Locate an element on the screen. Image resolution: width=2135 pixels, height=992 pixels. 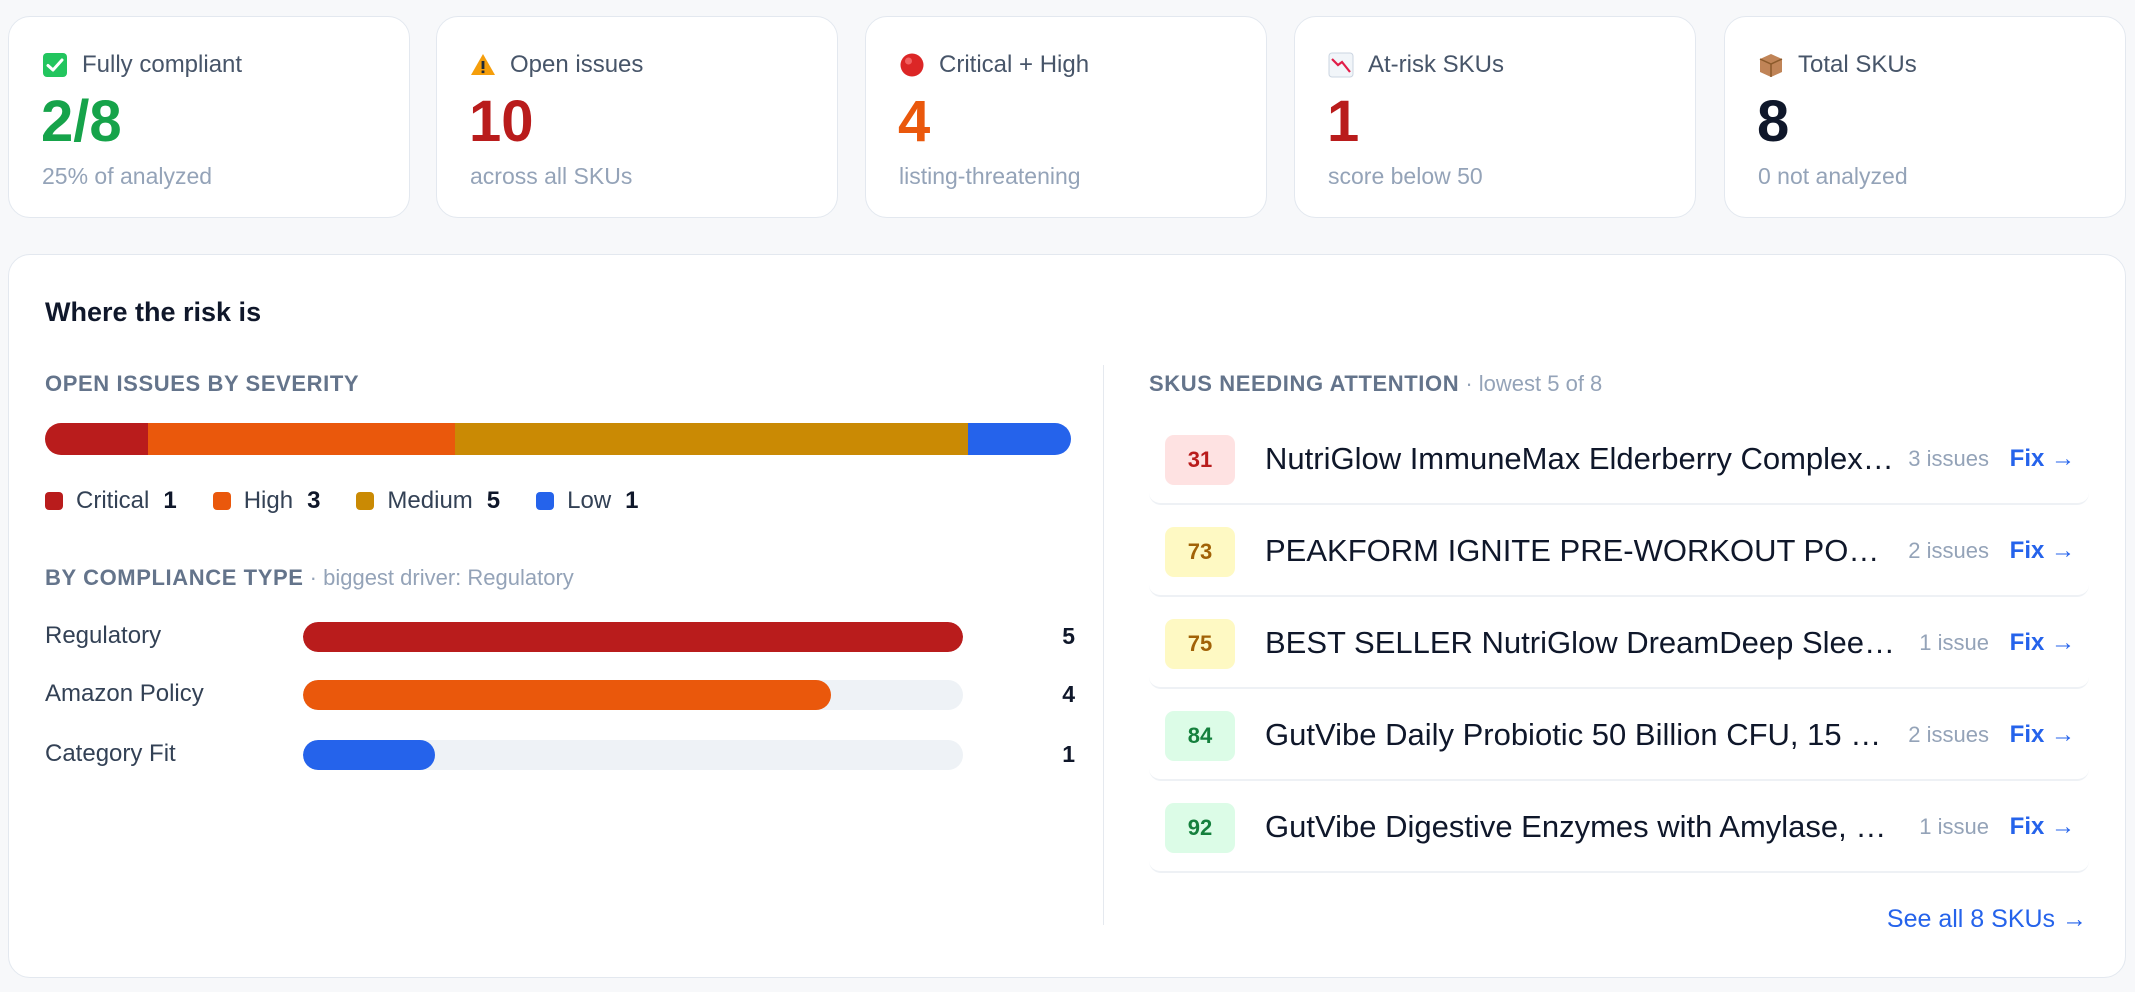
kpi-subtext: across all SKUs is located at coordinates (551, 176).